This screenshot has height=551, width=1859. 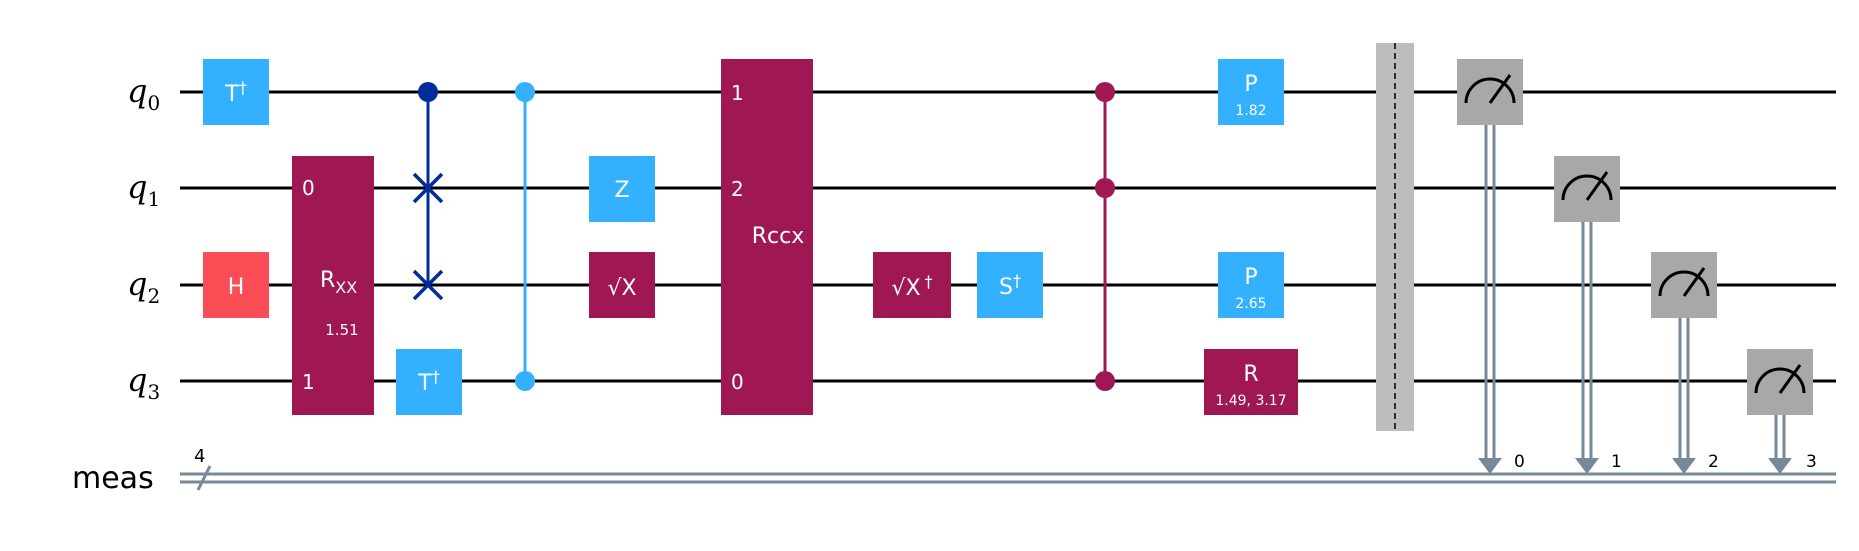 What do you see at coordinates (1008, 468) in the screenshot?
I see `classical-wire: 4` at bounding box center [1008, 468].